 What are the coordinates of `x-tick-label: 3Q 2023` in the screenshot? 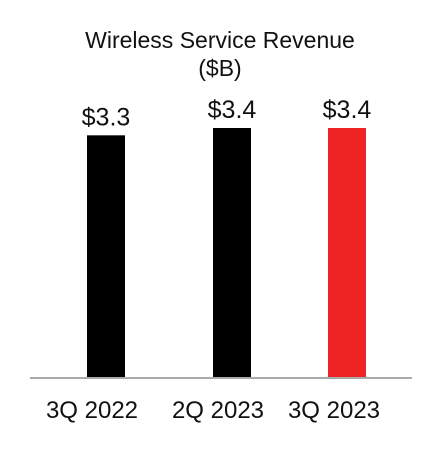 It's located at (334, 410).